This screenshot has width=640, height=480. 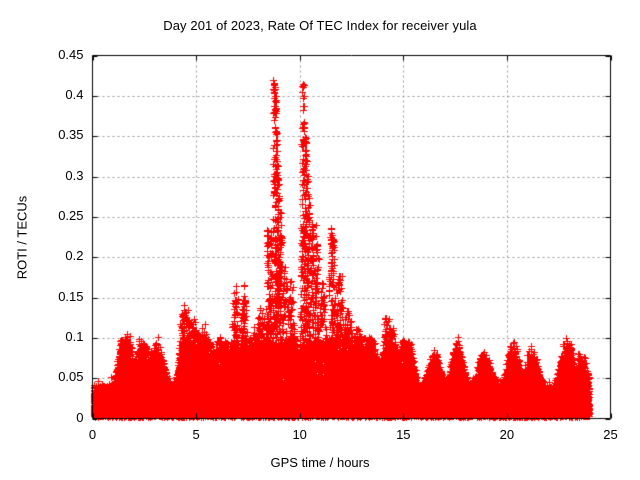 What do you see at coordinates (74, 175) in the screenshot?
I see `y-tick-label: 0.3` at bounding box center [74, 175].